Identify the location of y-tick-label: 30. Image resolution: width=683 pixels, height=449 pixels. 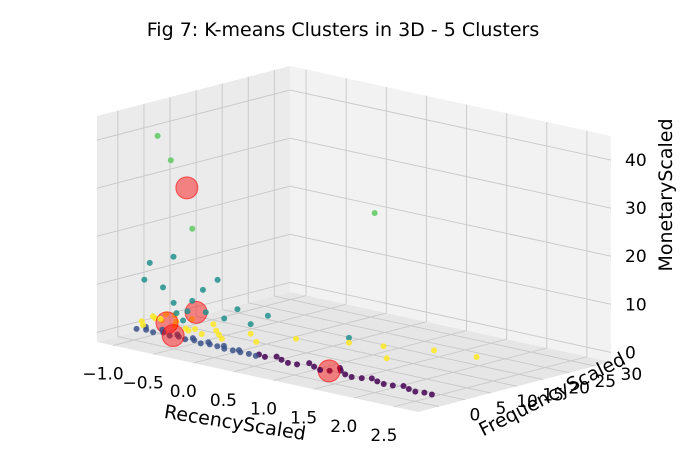
(632, 375).